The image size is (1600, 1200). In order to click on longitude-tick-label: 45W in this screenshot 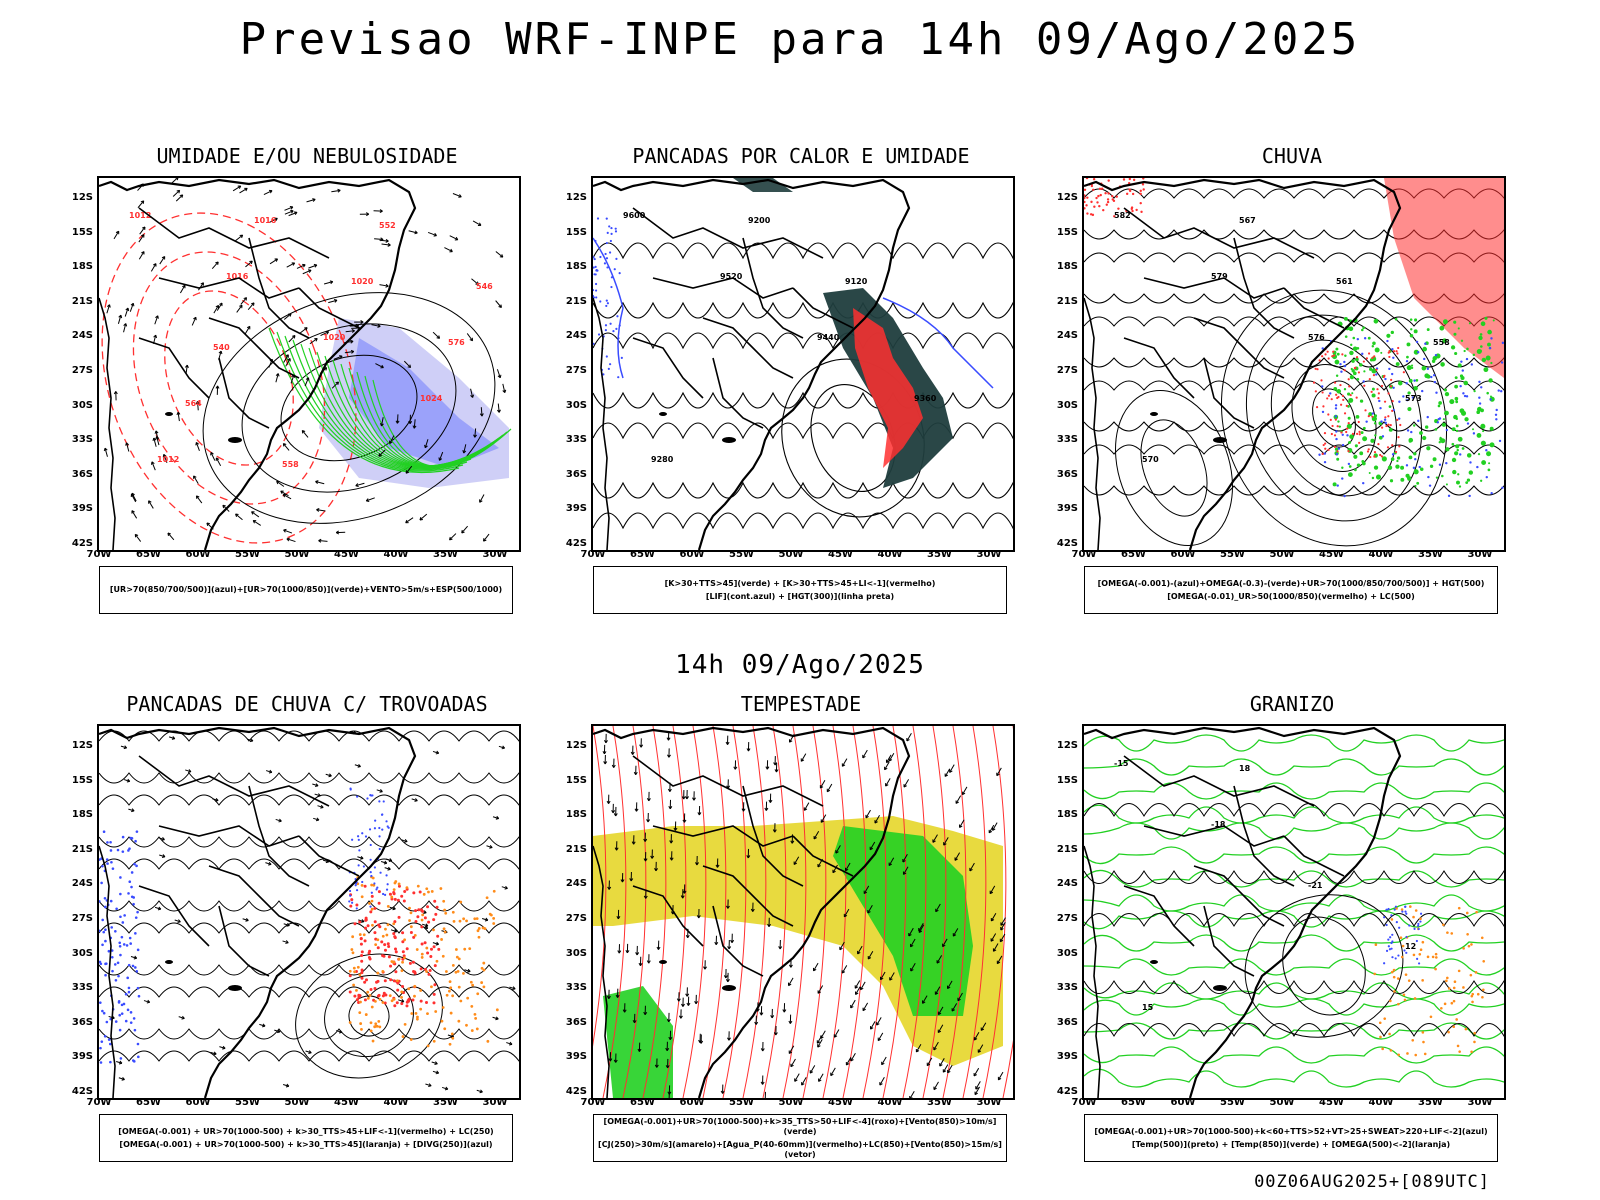, I will do `click(346, 554)`.